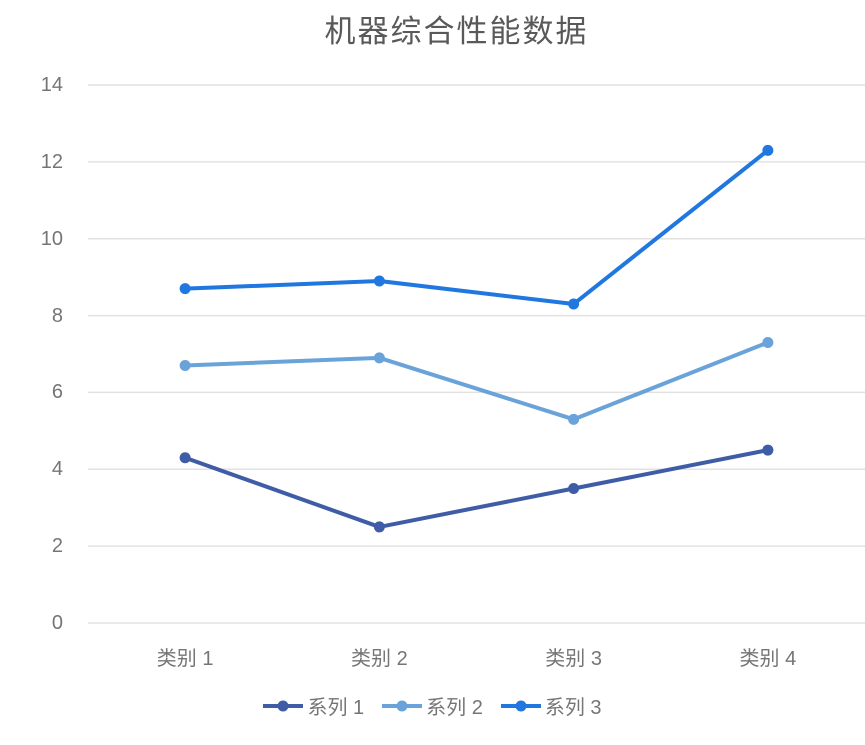  What do you see at coordinates (57, 469) in the screenshot?
I see `y-axis-tick-label: 4` at bounding box center [57, 469].